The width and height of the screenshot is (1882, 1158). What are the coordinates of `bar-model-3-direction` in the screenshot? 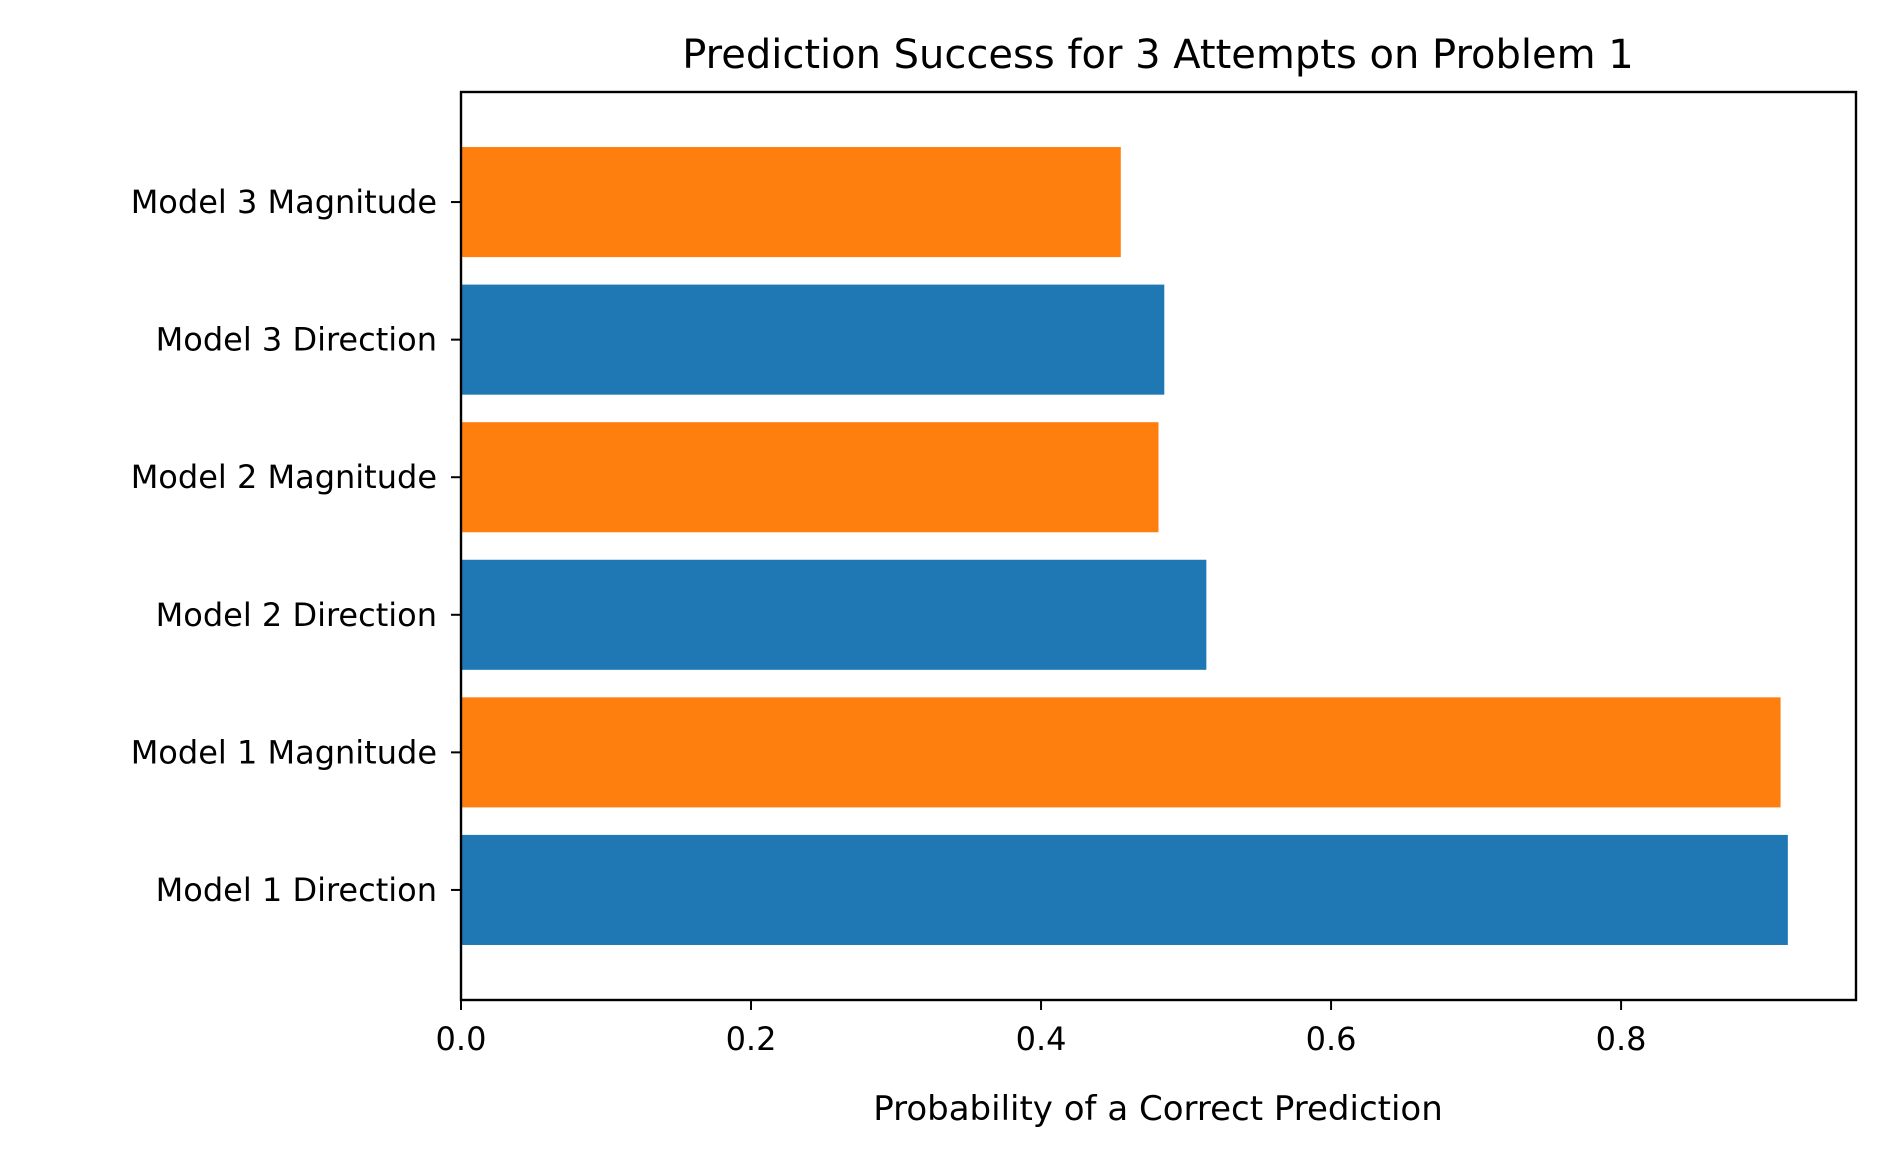 It's located at (813, 339).